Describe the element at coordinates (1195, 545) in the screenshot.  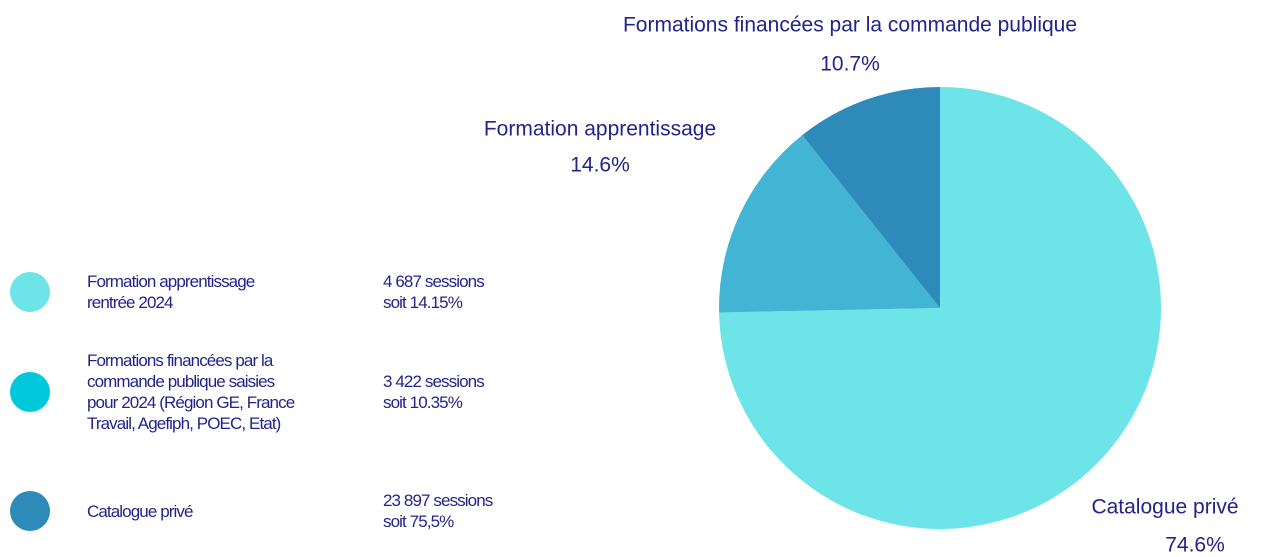
I see `slice-value: 74.6%` at that location.